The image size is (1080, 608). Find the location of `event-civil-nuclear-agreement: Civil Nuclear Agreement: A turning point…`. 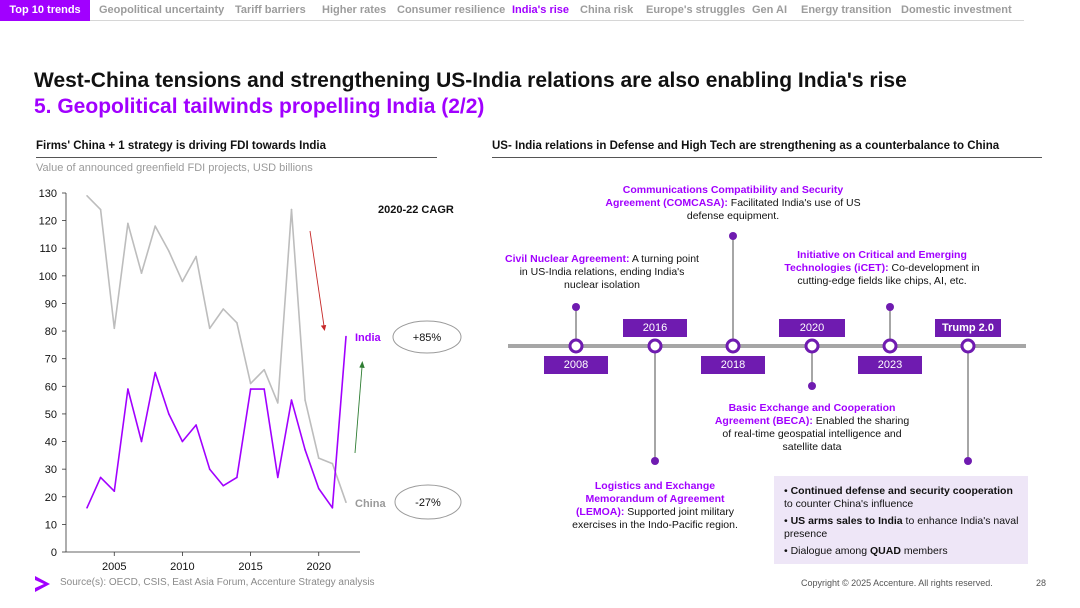

event-civil-nuclear-agreement: Civil Nuclear Agreement: A turning point… is located at coordinates (602, 272).